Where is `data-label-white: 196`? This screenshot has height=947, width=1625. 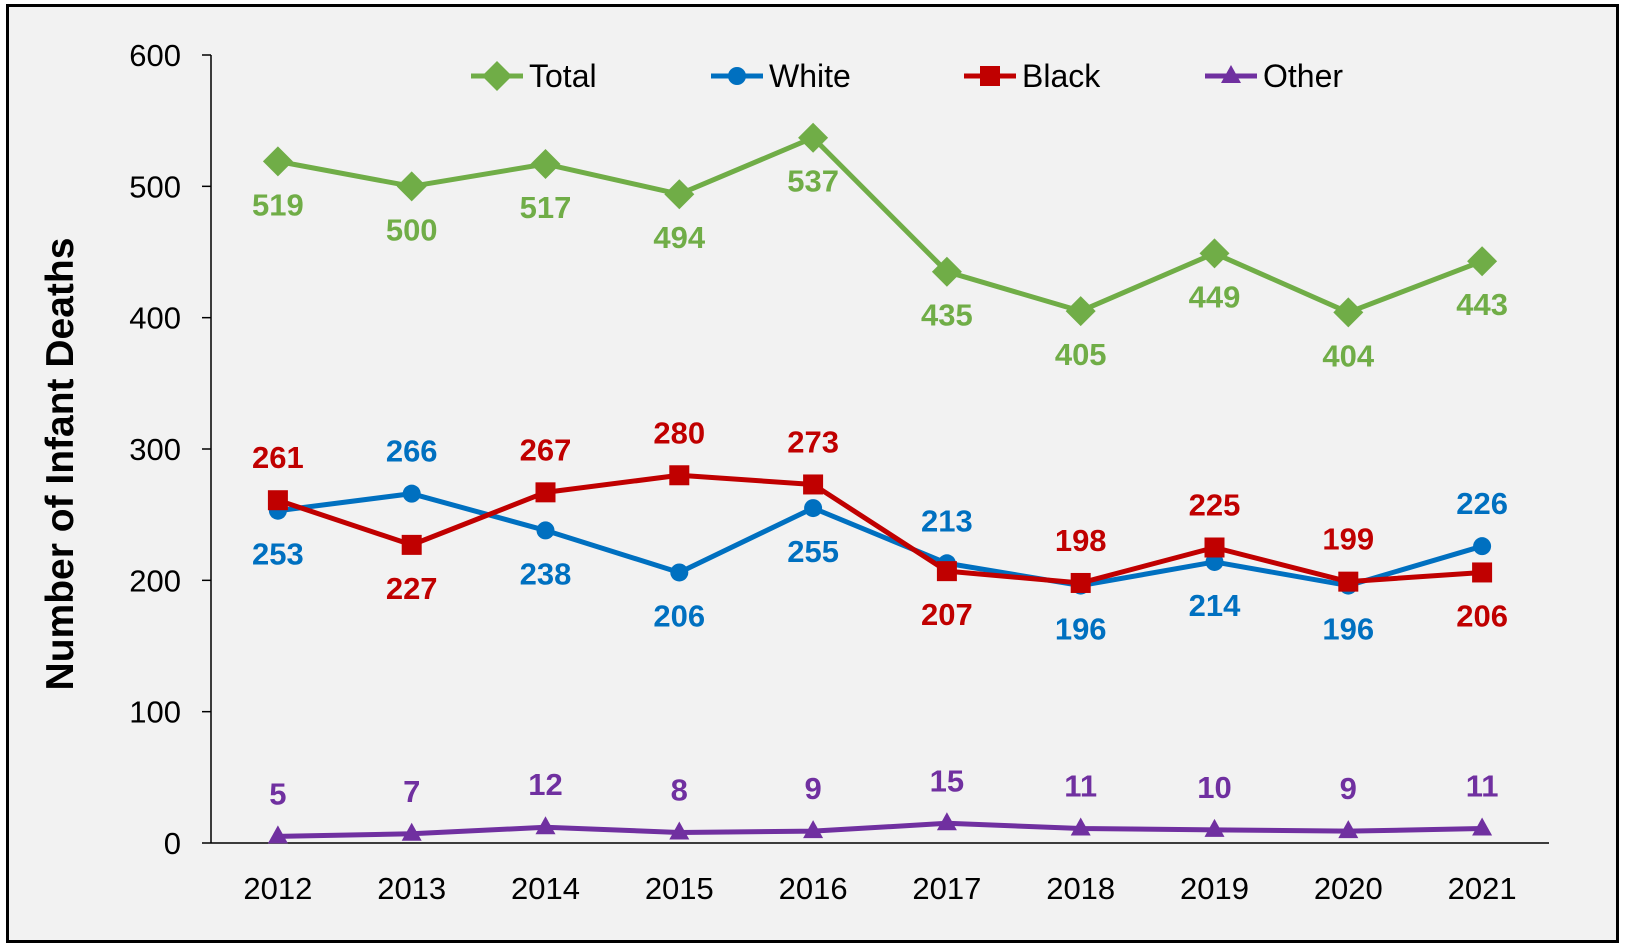
data-label-white: 196 is located at coordinates (1081, 629).